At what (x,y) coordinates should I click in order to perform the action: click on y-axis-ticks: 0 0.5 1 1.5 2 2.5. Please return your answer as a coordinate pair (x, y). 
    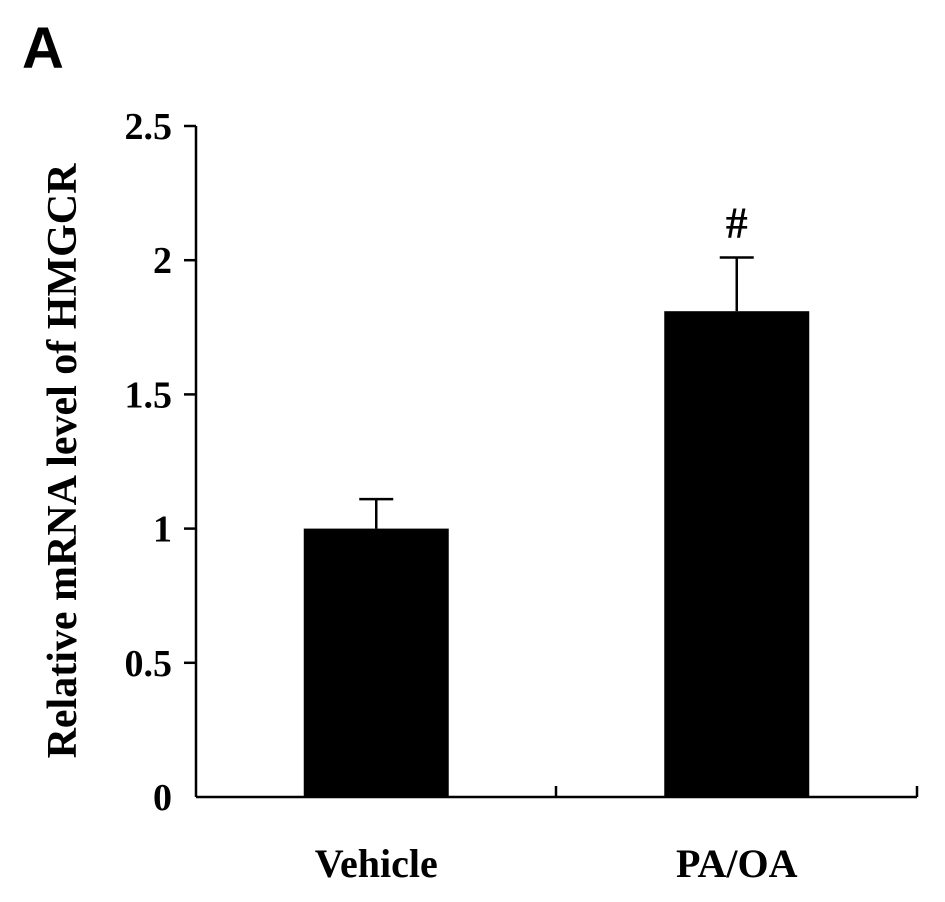
    Looking at the image, I should click on (160, 462).